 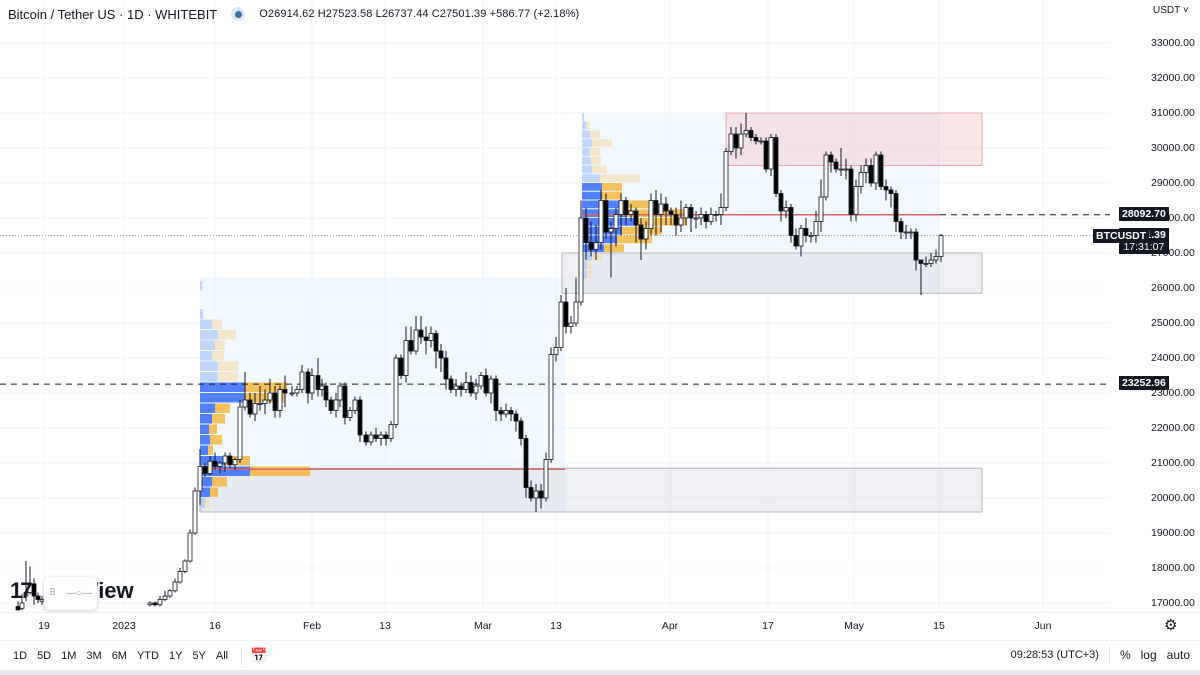 I want to click on range-button-ytd: YTD, so click(x=147, y=655).